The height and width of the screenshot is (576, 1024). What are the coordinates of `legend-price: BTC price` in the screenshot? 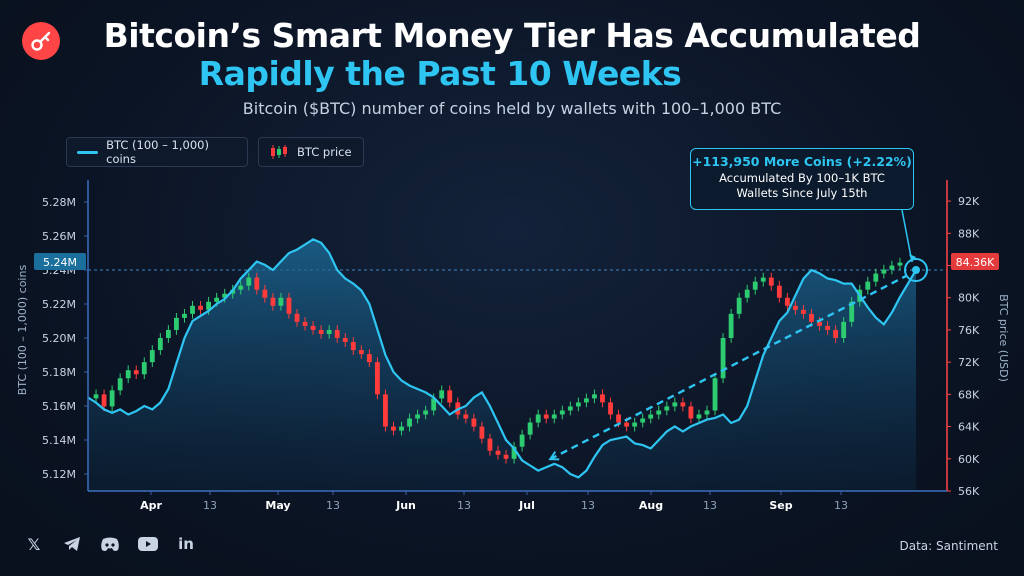 It's located at (311, 152).